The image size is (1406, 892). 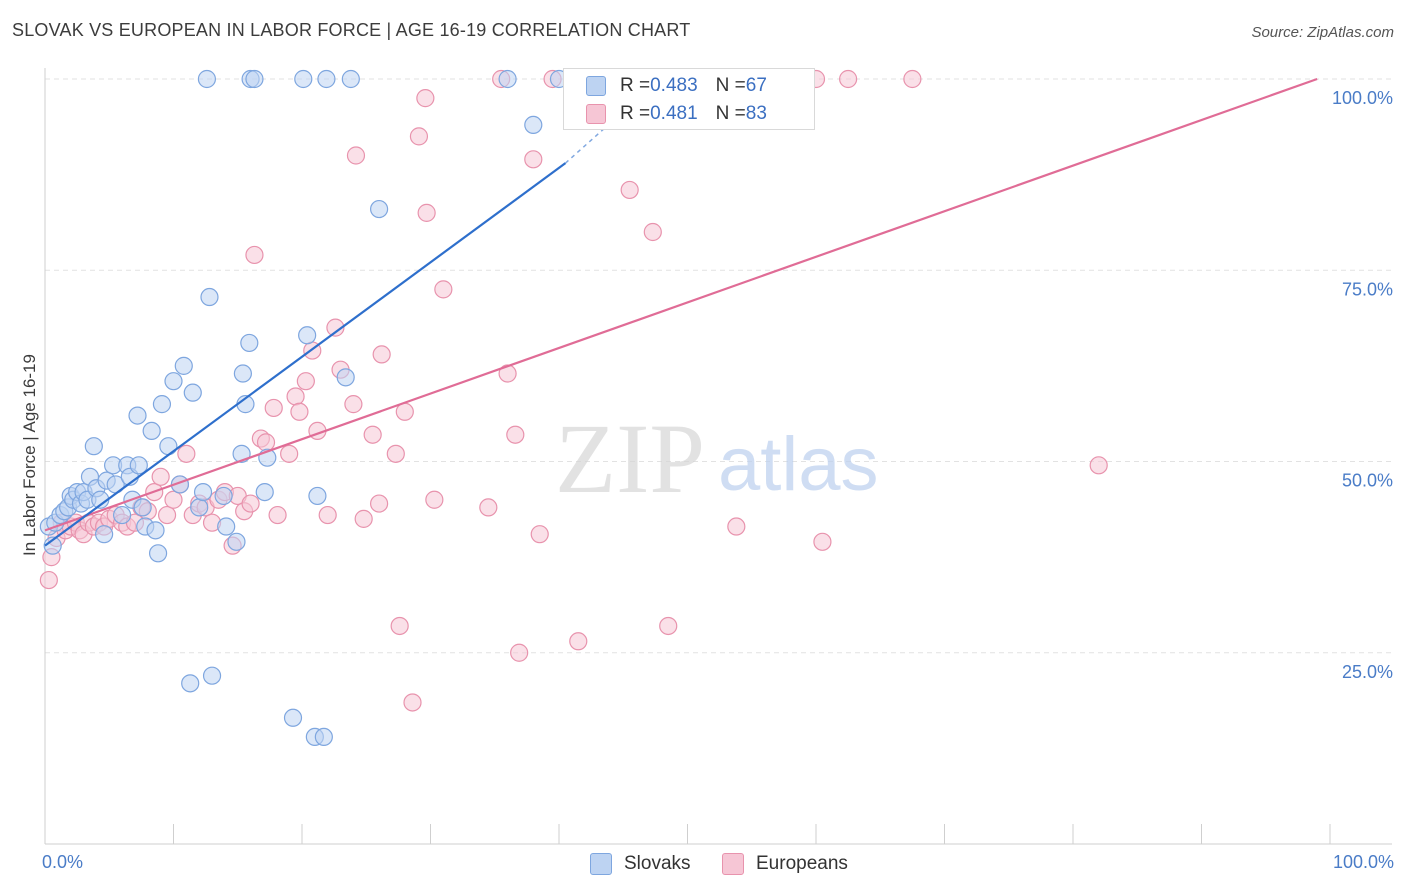 What do you see at coordinates (635, 85) in the screenshot?
I see `slovaks-r-label: R =` at bounding box center [635, 85].